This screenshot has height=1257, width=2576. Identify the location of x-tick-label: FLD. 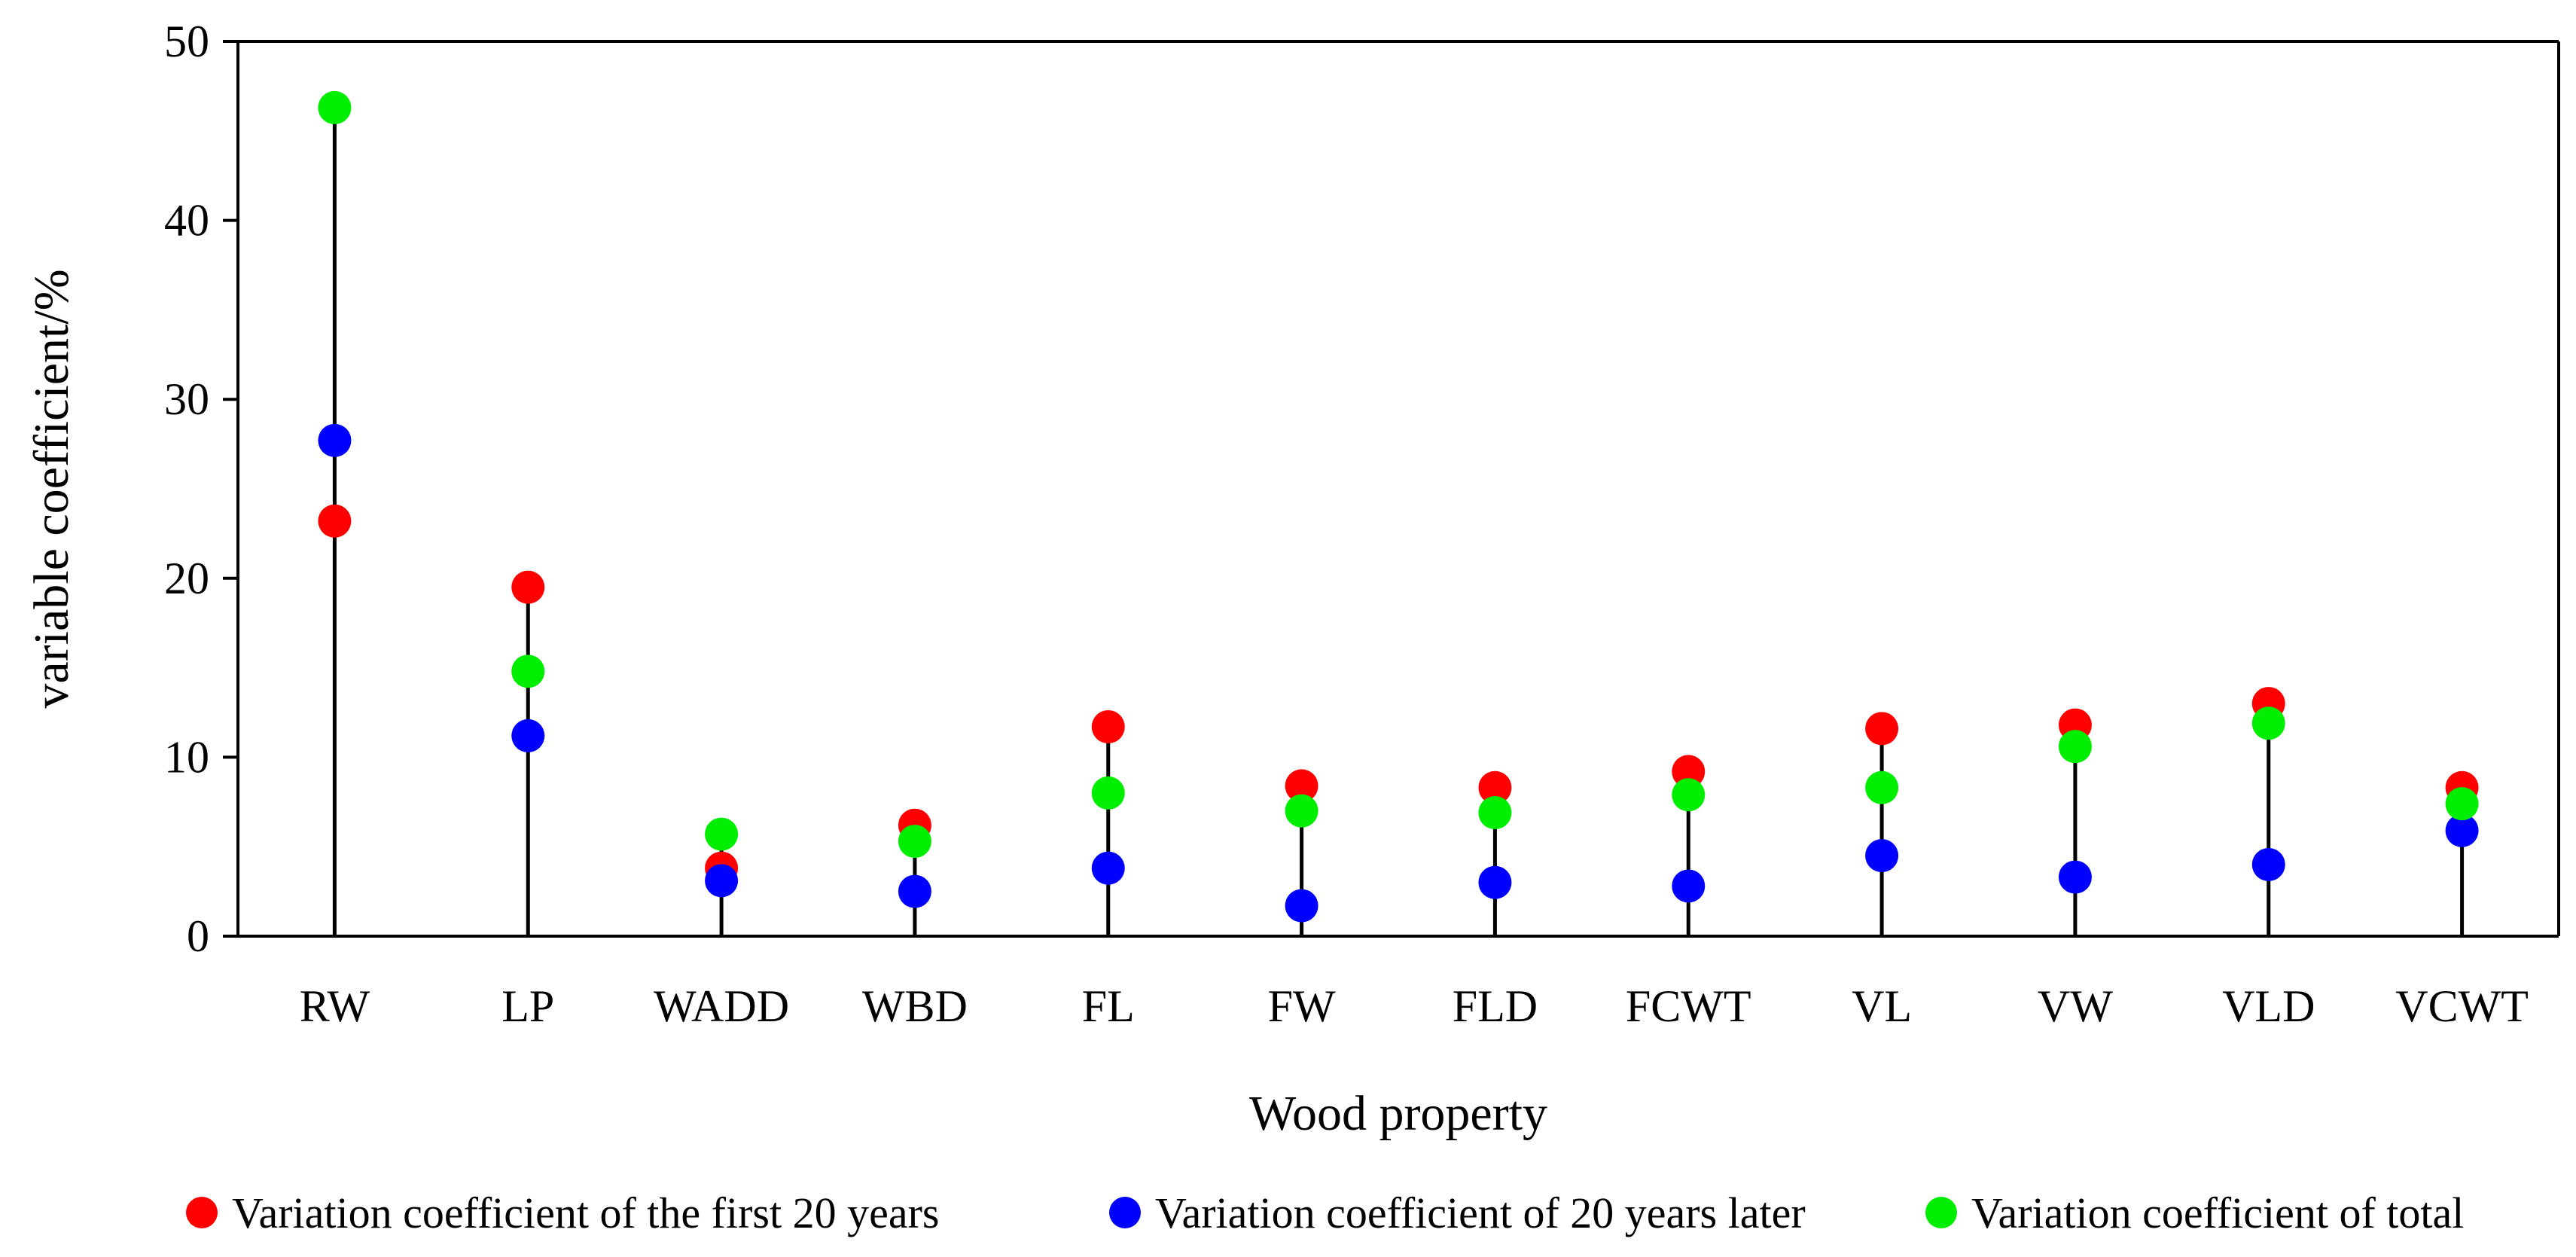
(1495, 1006).